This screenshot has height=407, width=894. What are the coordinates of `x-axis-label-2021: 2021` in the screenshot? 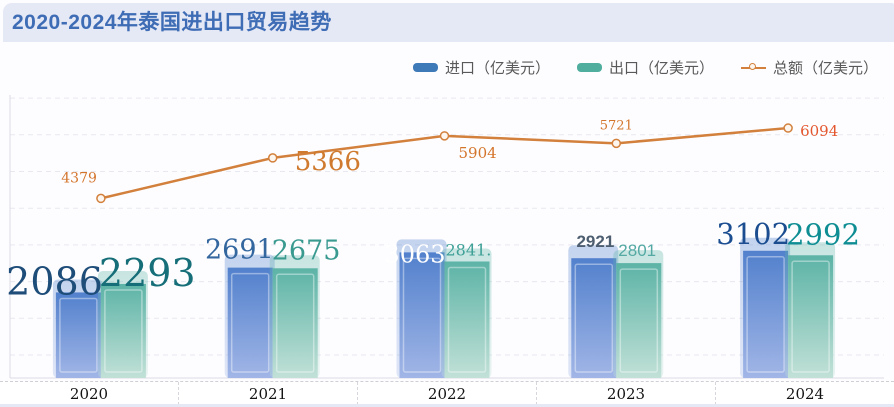 It's located at (268, 393).